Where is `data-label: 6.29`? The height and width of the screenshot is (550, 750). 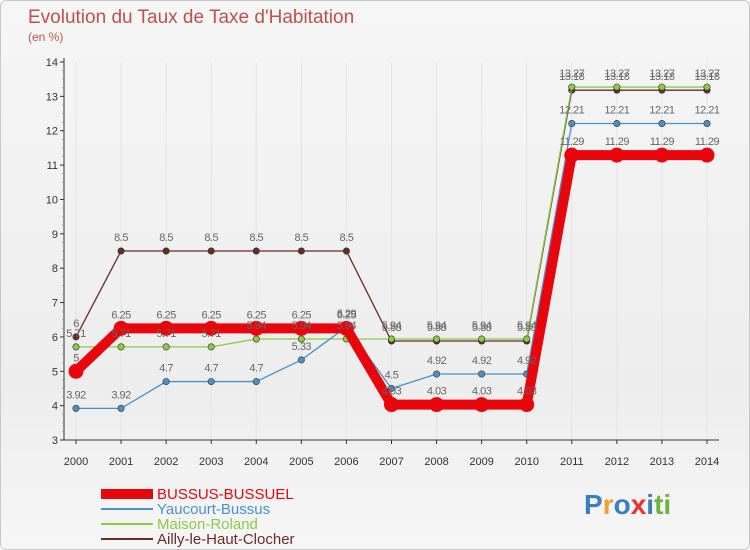
data-label: 6.29 is located at coordinates (347, 314).